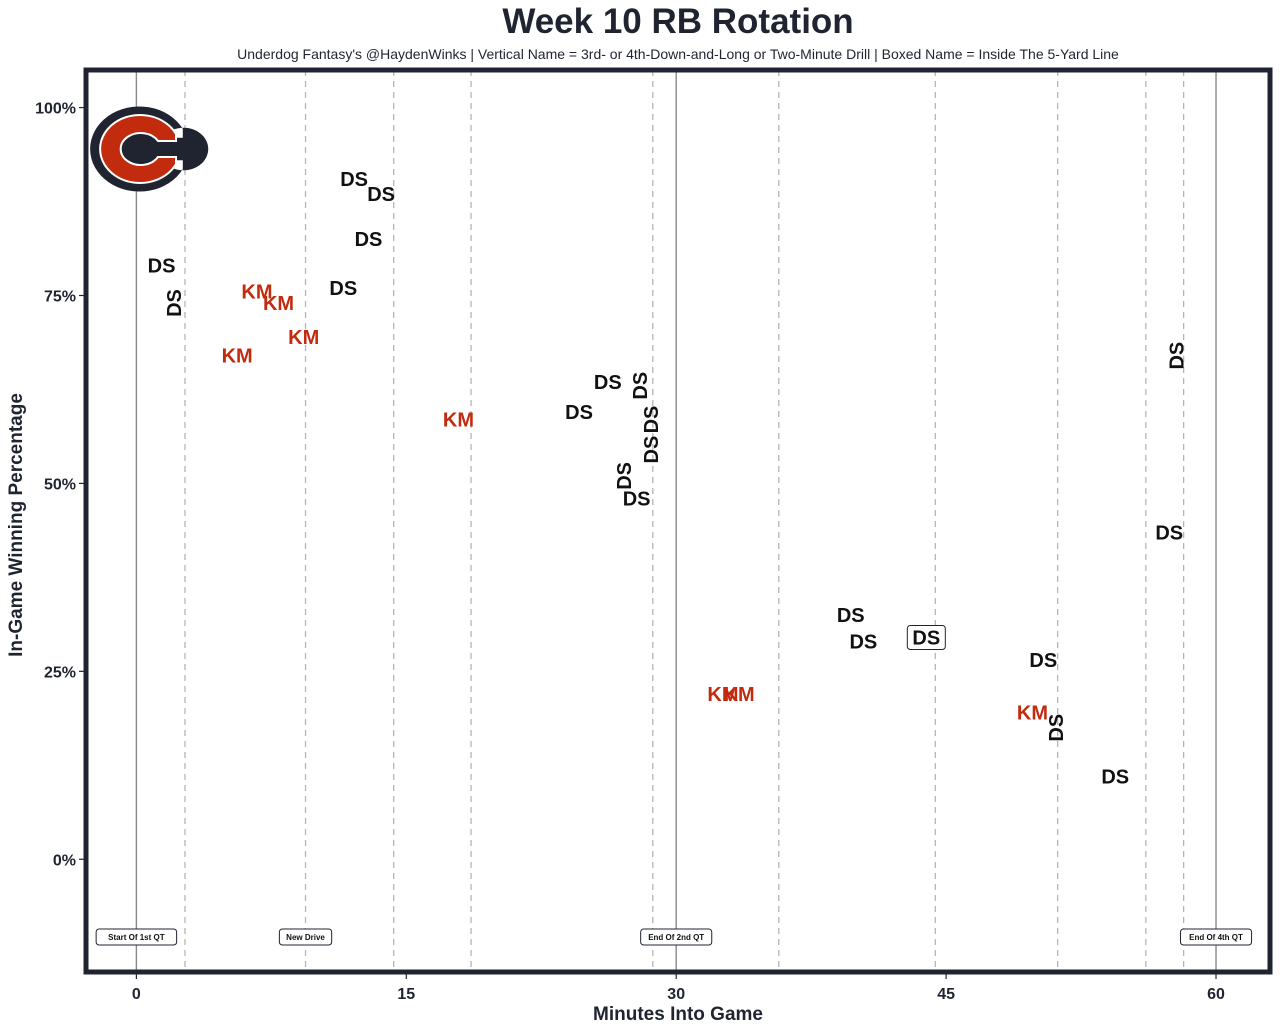  What do you see at coordinates (64, 860) in the screenshot?
I see `y-tick-label: 0%` at bounding box center [64, 860].